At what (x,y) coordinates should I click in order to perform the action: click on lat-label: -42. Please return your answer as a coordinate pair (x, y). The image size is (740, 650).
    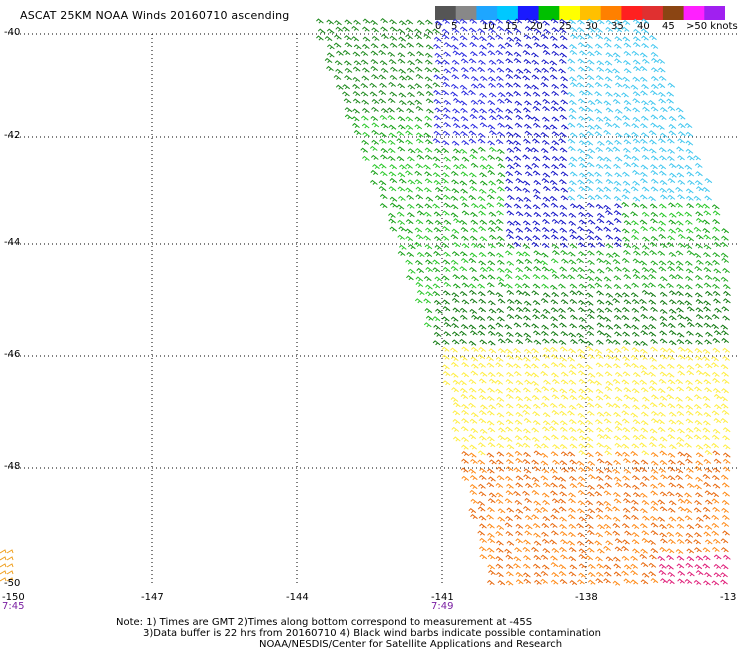
    Looking at the image, I should click on (12, 135).